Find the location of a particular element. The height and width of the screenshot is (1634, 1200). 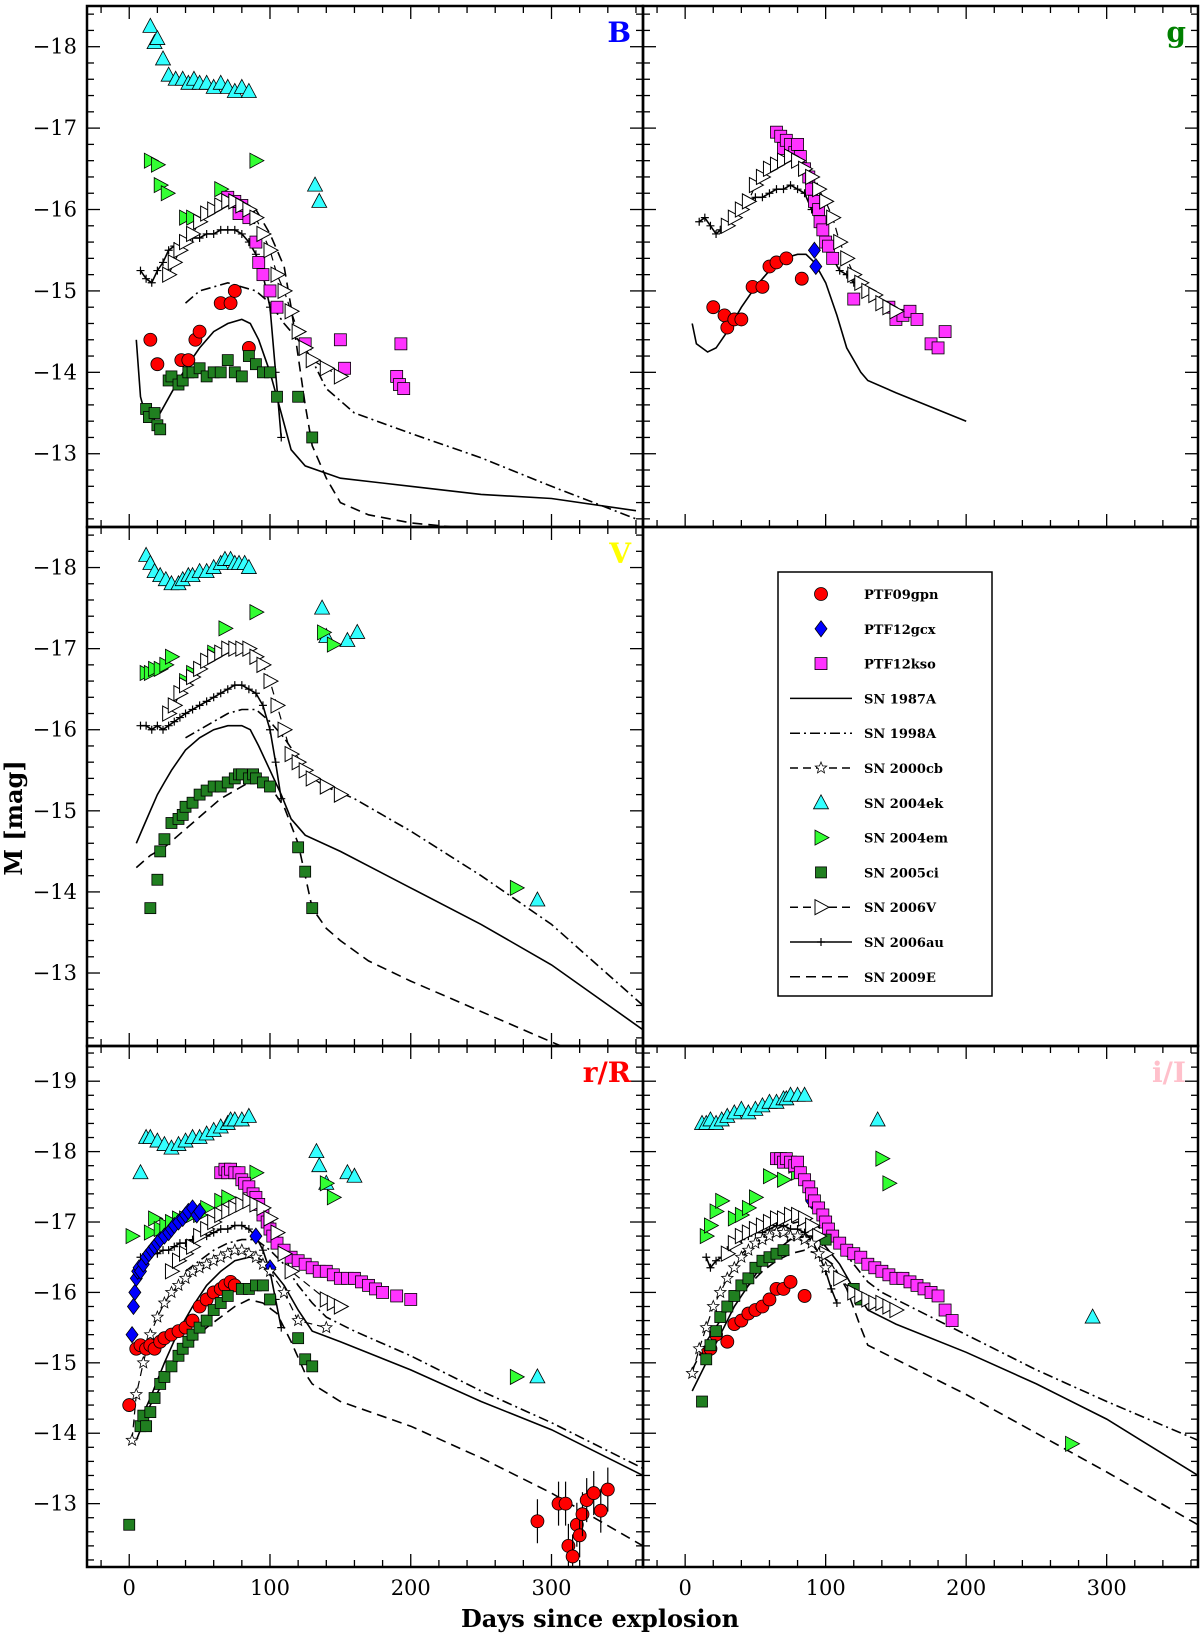

legend-label: PTF12gcx is located at coordinates (900, 630).